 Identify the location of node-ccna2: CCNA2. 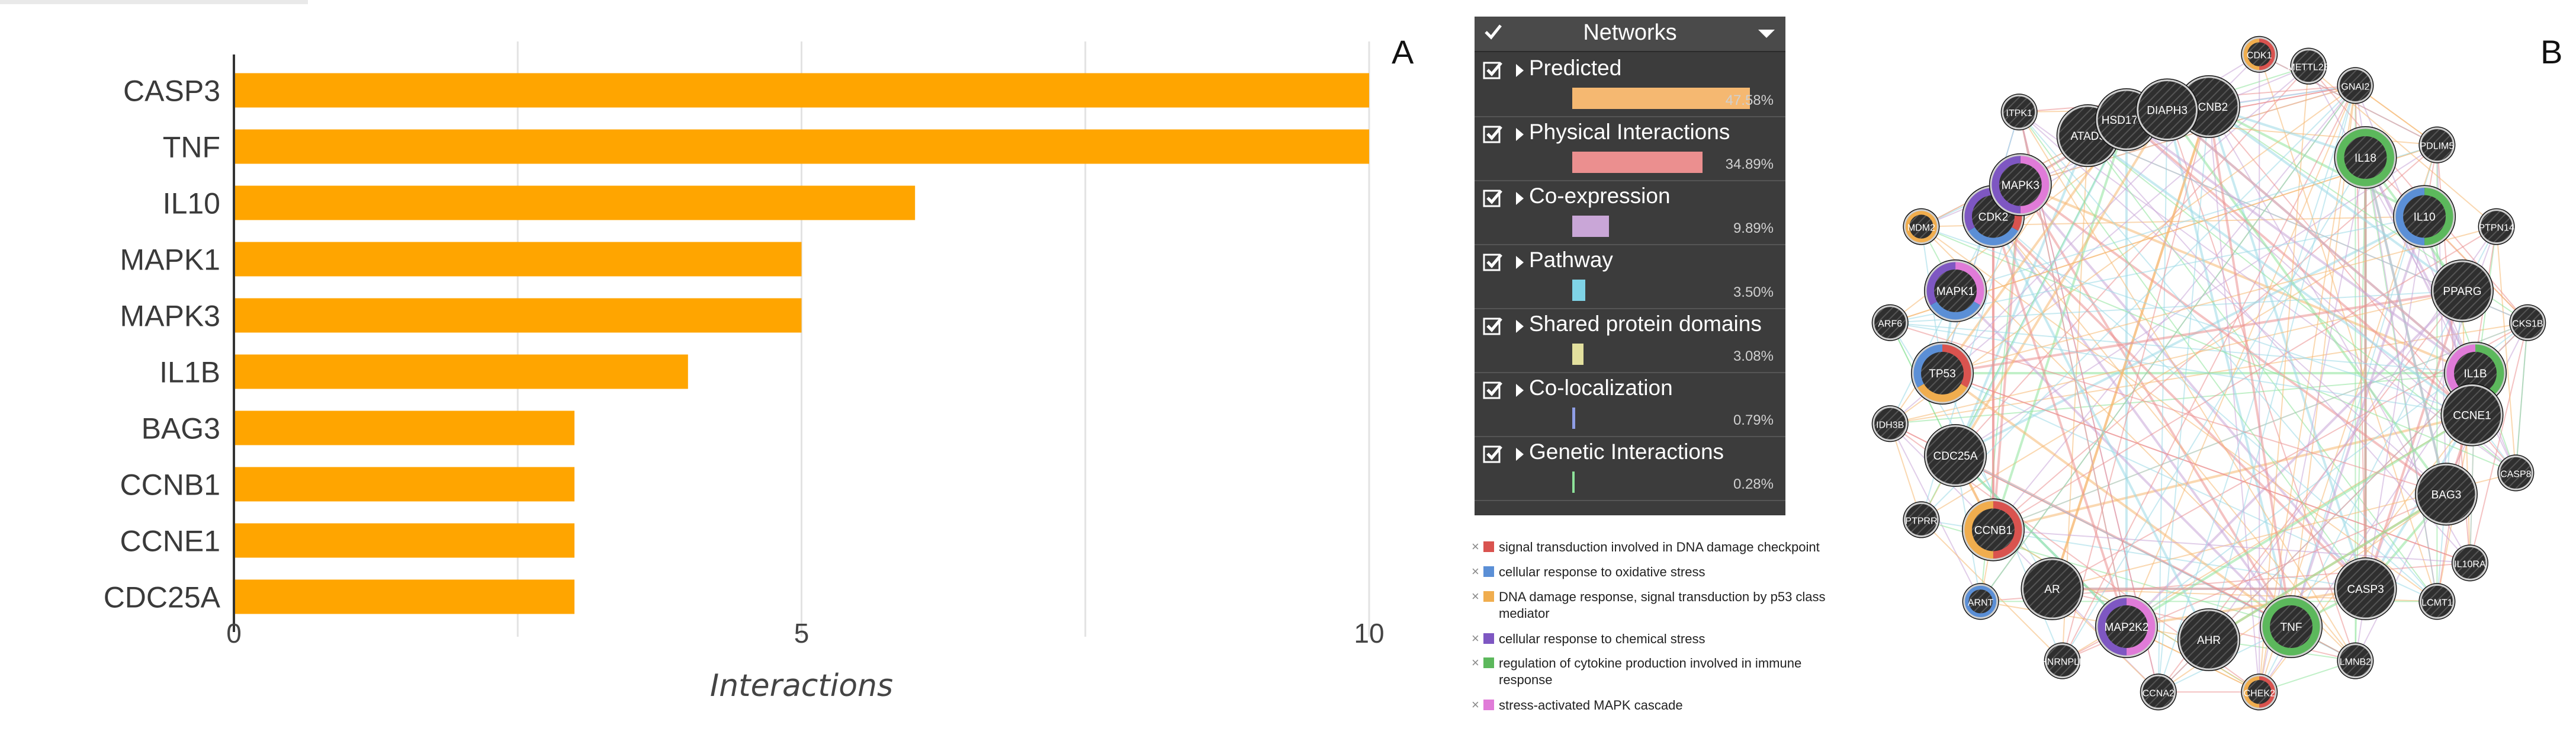
(2158, 692).